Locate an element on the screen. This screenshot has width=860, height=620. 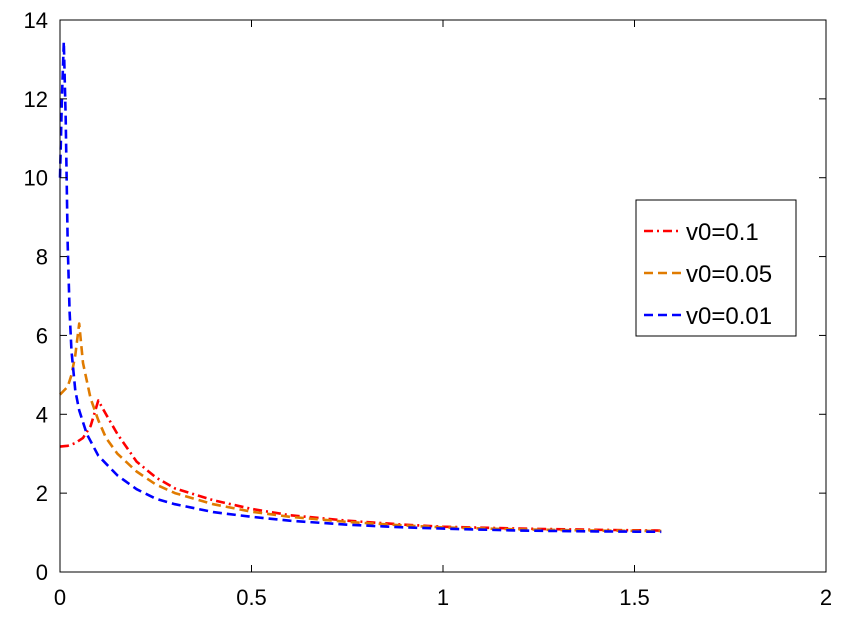
legend: v0=0.1 v0=0.05 v0=0.01 is located at coordinates (716, 268).